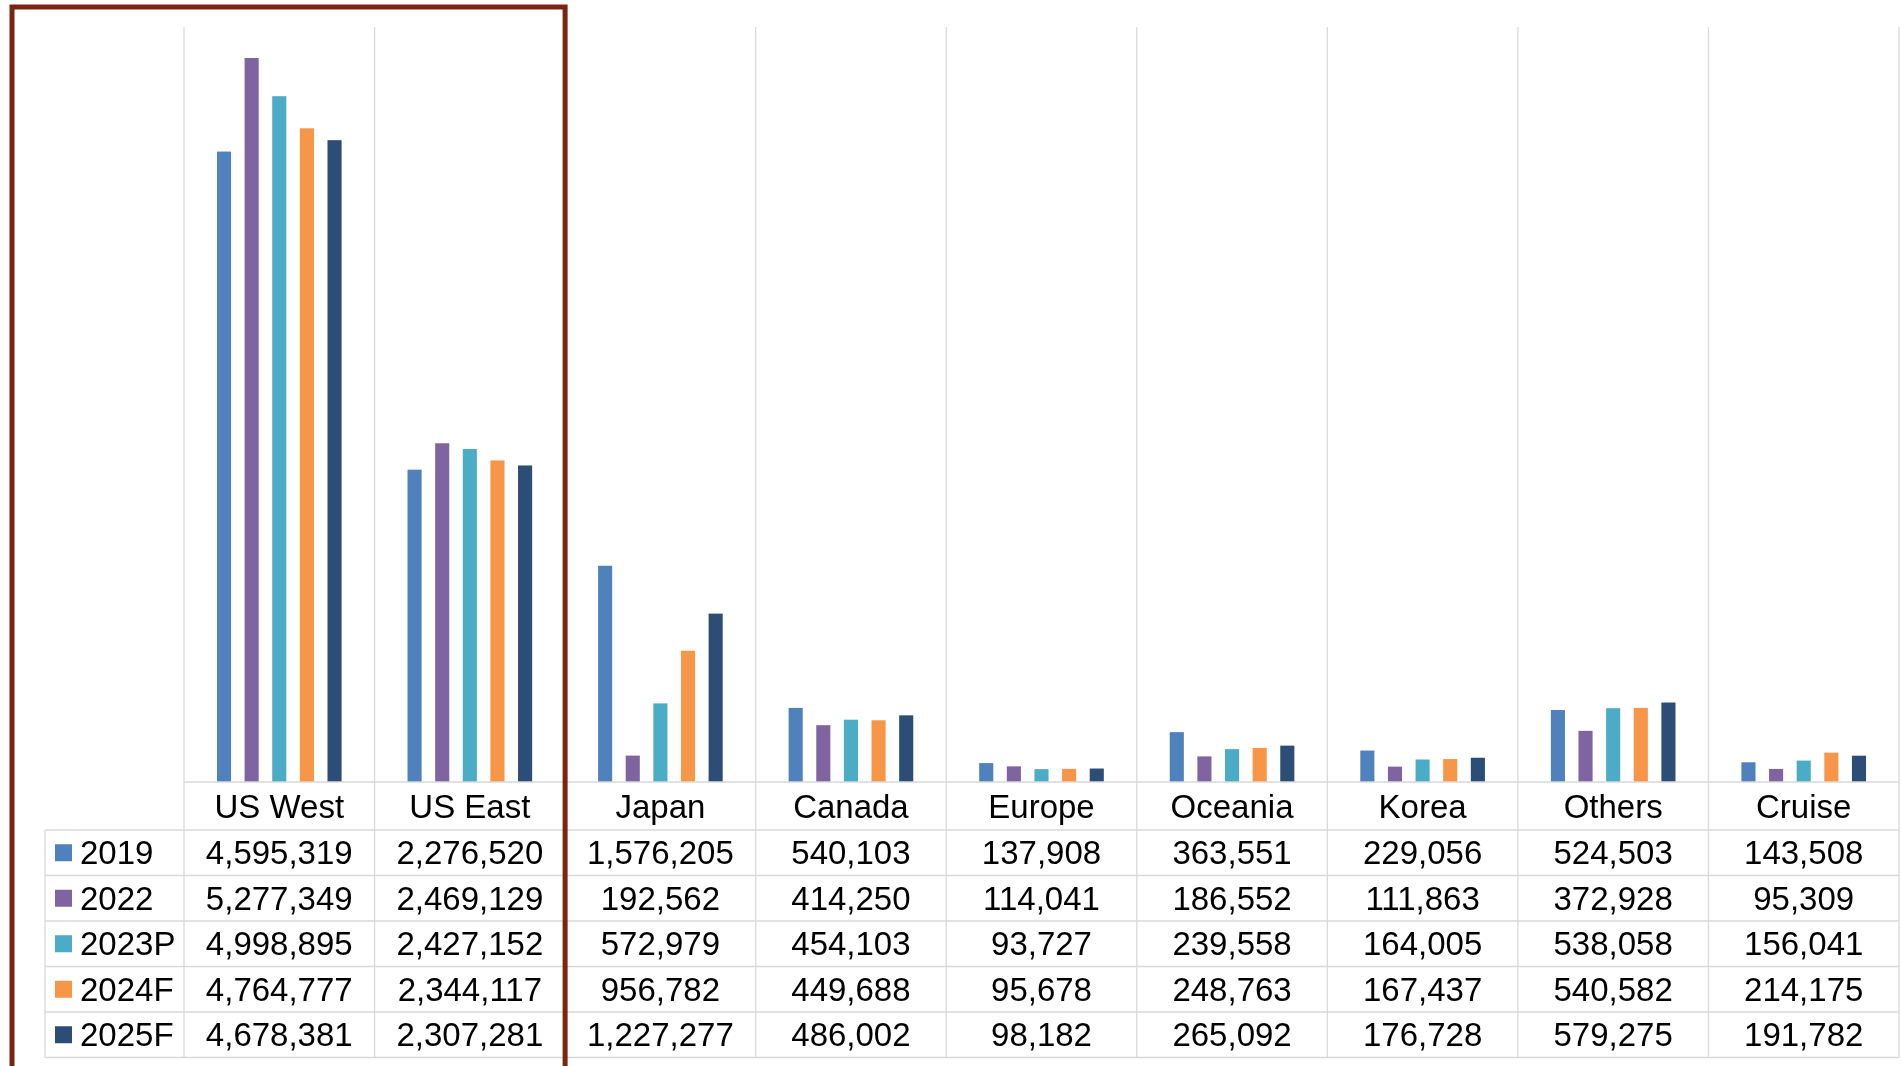 The height and width of the screenshot is (1066, 1901). What do you see at coordinates (1232, 853) in the screenshot?
I see `data-label: 363,551` at bounding box center [1232, 853].